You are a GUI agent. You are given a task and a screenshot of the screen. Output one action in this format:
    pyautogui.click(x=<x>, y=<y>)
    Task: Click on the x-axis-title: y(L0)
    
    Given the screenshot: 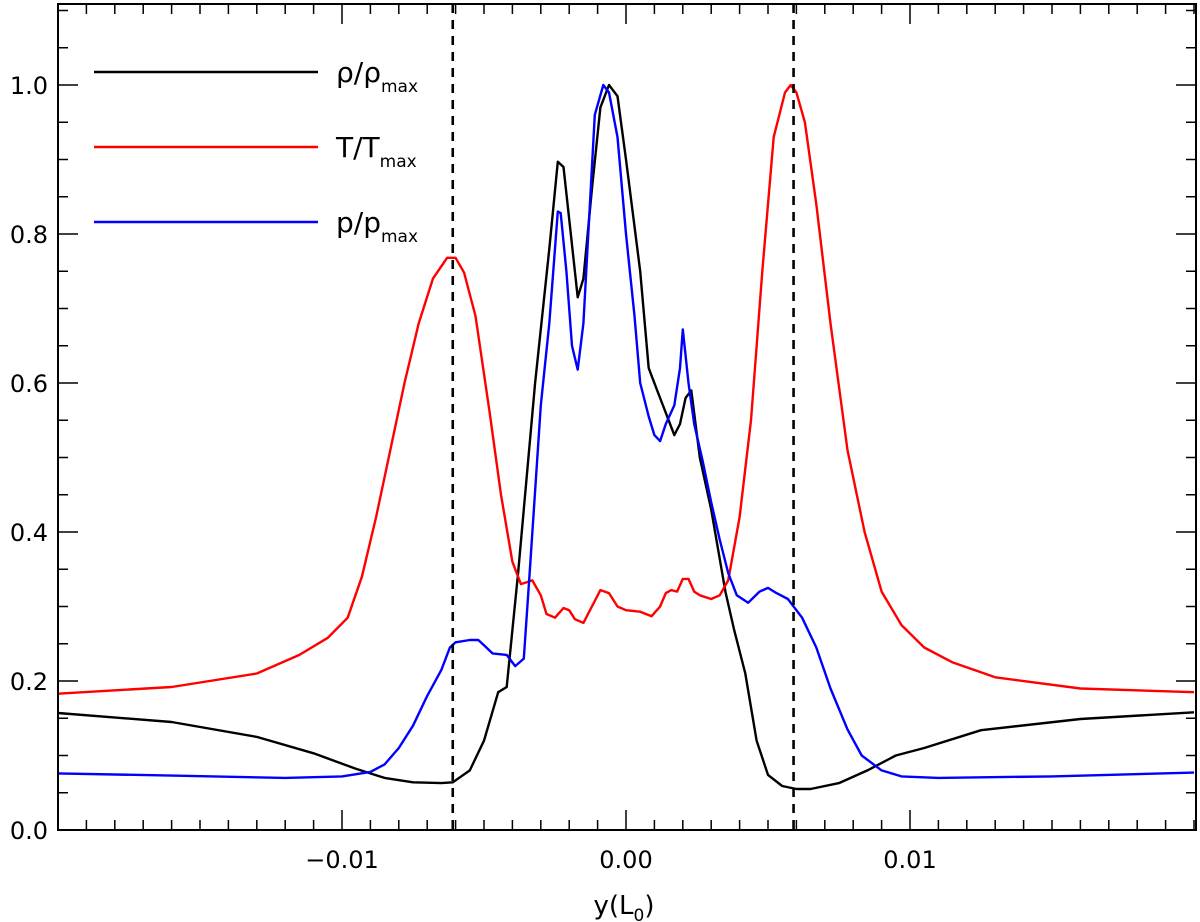 What is the action you would take?
    pyautogui.click(x=624, y=906)
    